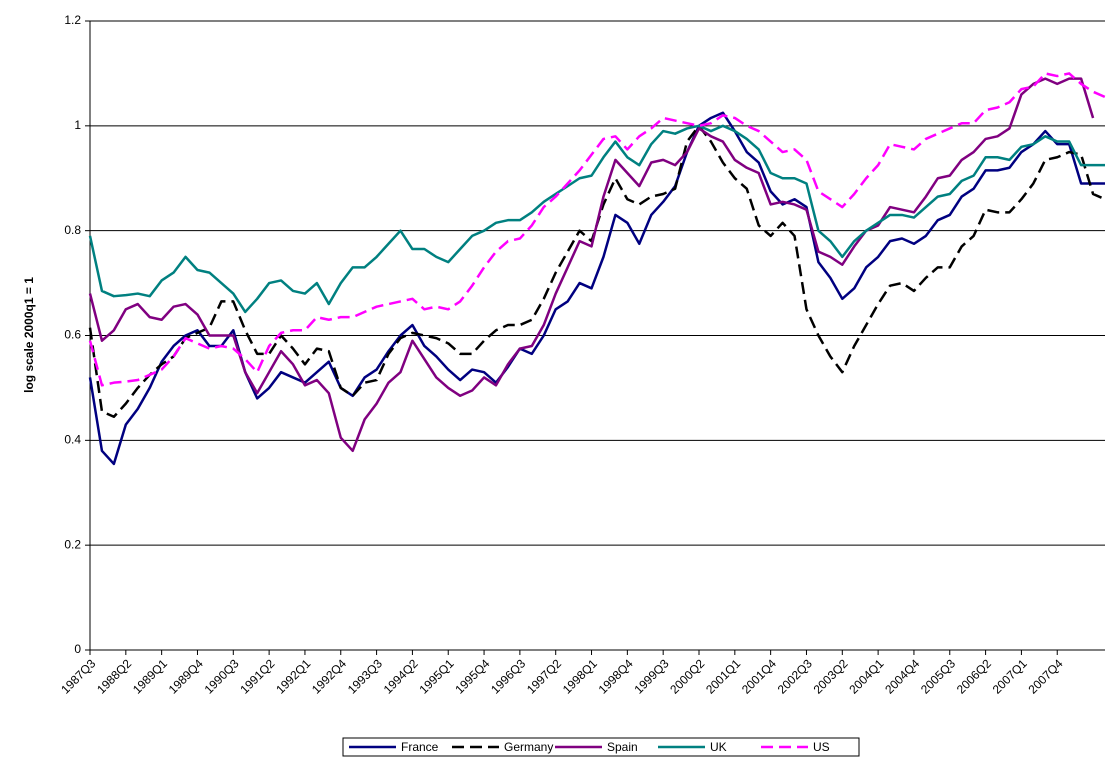 The width and height of the screenshot is (1107, 760). I want to click on x-tick-label: 2002Q3, so click(795, 676).